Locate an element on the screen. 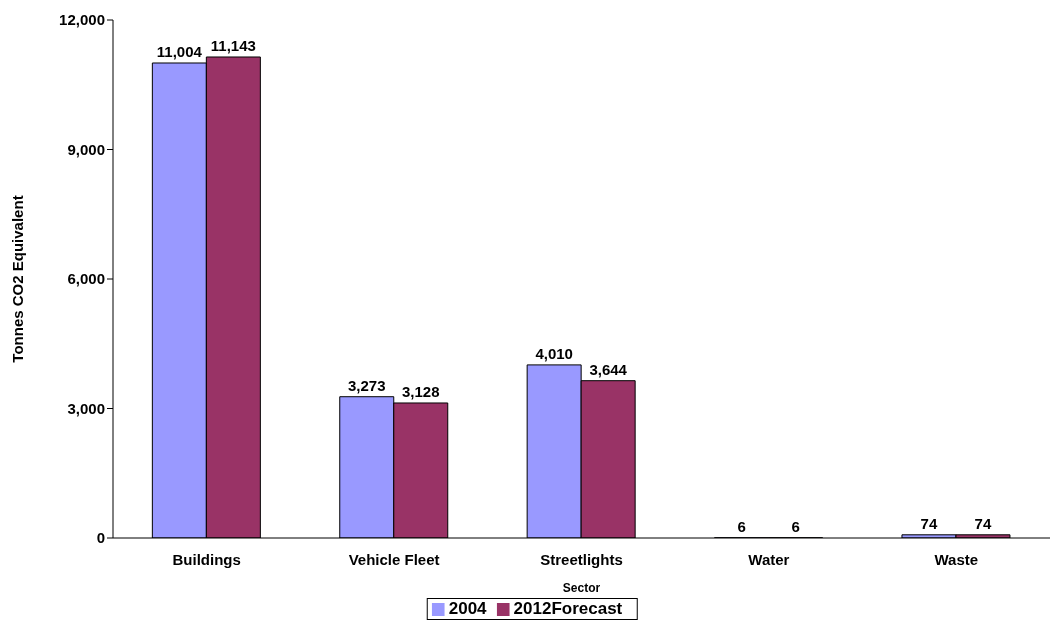 Image resolution: width=1064 pixels, height=632 pixels. x-tick-label: Streetlights is located at coordinates (581, 559).